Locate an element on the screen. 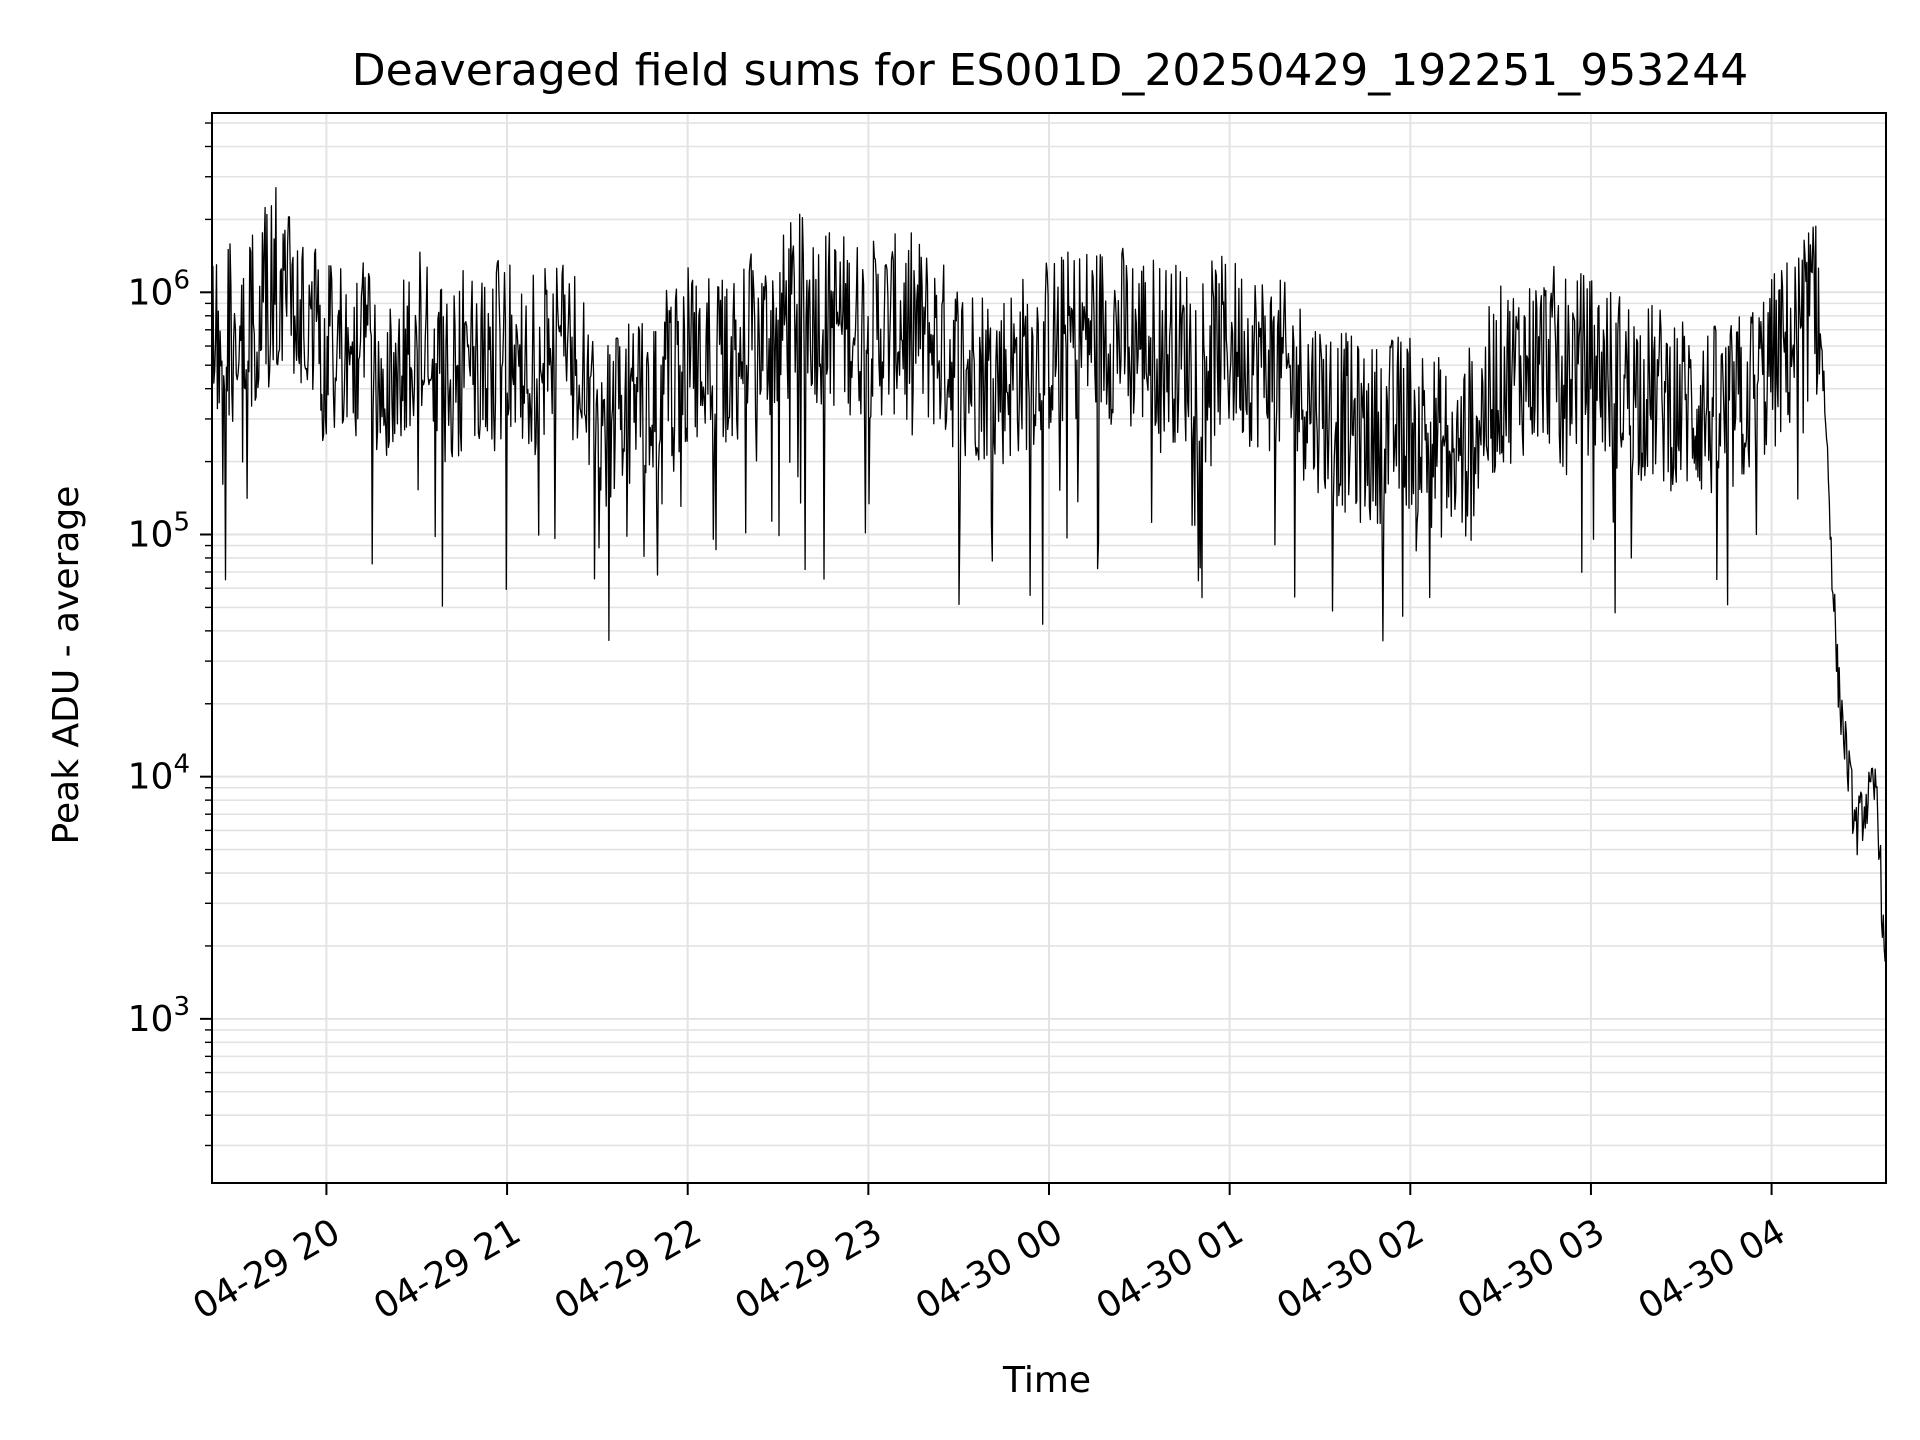 Image resolution: width=1920 pixels, height=1440 pixels. y-tick-label: 10⁴ is located at coordinates (159, 774).